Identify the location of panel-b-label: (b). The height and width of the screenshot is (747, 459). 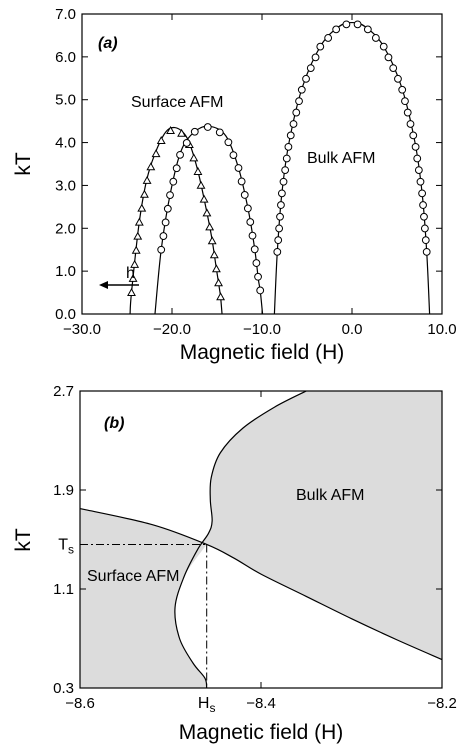
(114, 423).